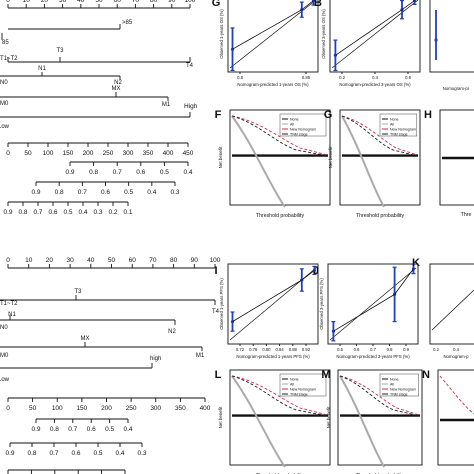  I want to click on panel-i-points, so click(273, 298).